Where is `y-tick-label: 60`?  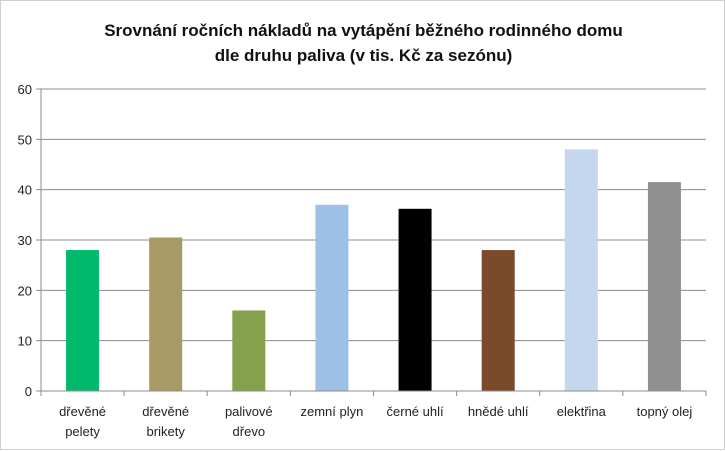
y-tick-label: 60 is located at coordinates (25, 89).